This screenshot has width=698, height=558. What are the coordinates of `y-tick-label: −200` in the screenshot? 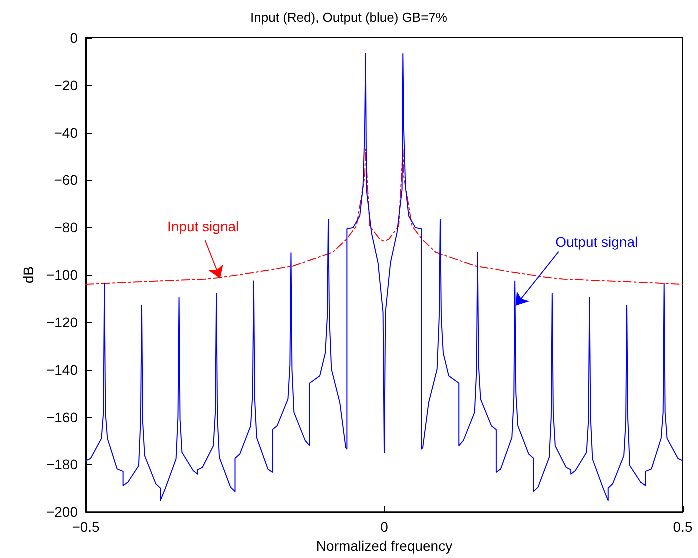 It's located at (62, 512).